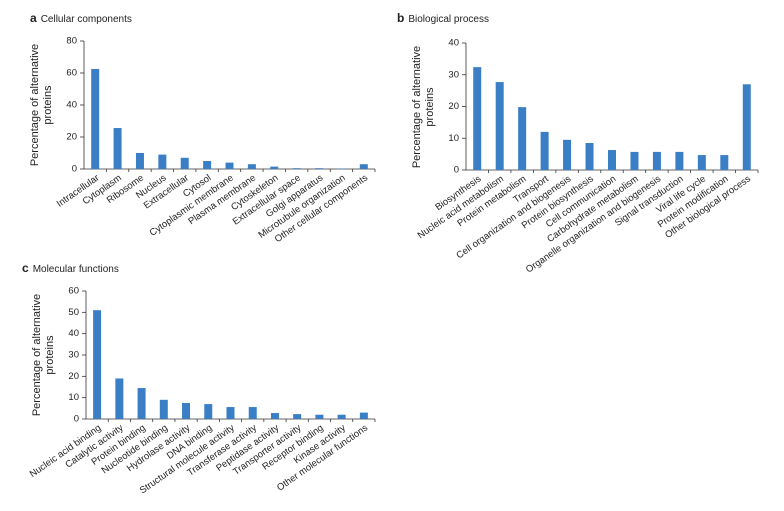 Image resolution: width=784 pixels, height=511 pixels. Describe the element at coordinates (73, 312) in the screenshot. I see `y-tick-label: 50` at that location.